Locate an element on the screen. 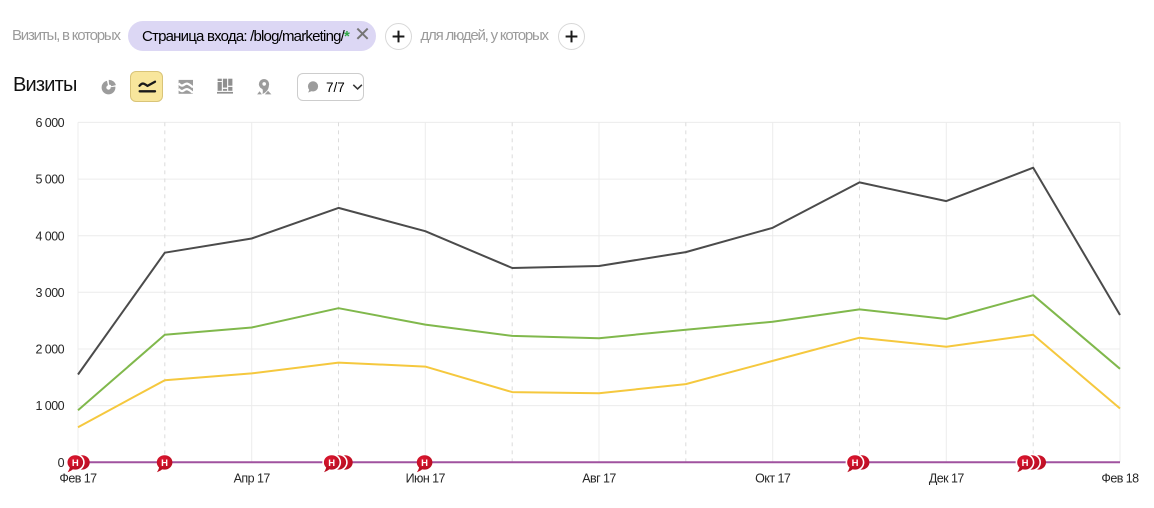 This screenshot has height=508, width=1154. svg-text: Апр 17 is located at coordinates (252, 479).